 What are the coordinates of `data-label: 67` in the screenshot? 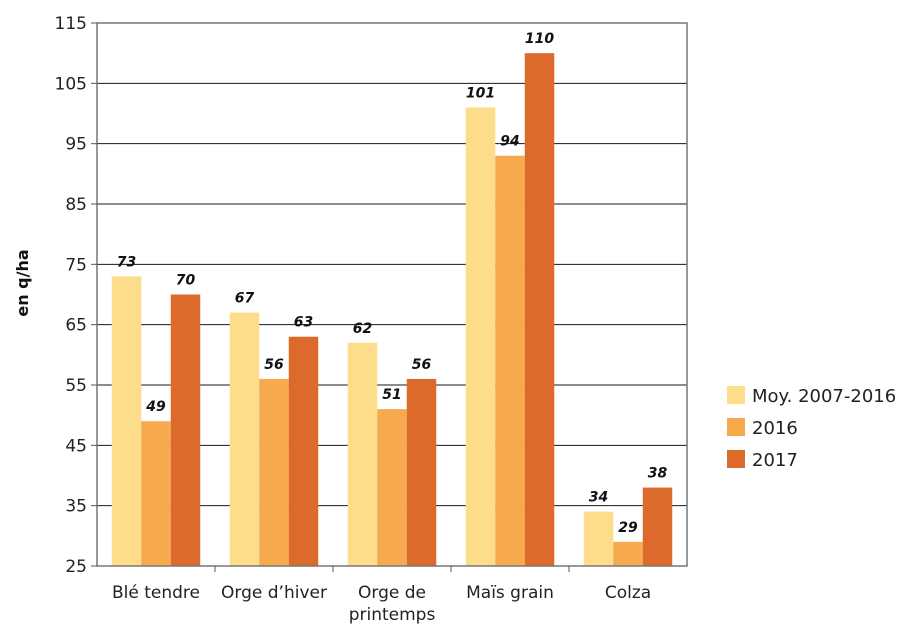 It's located at (245, 299).